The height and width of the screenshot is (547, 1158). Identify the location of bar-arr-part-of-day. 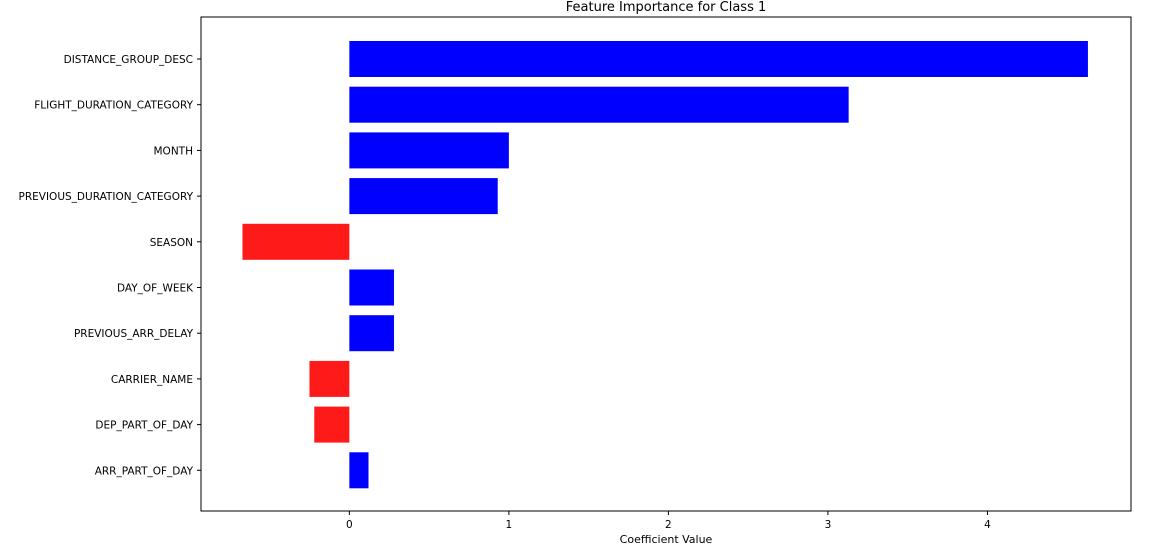
(359, 470).